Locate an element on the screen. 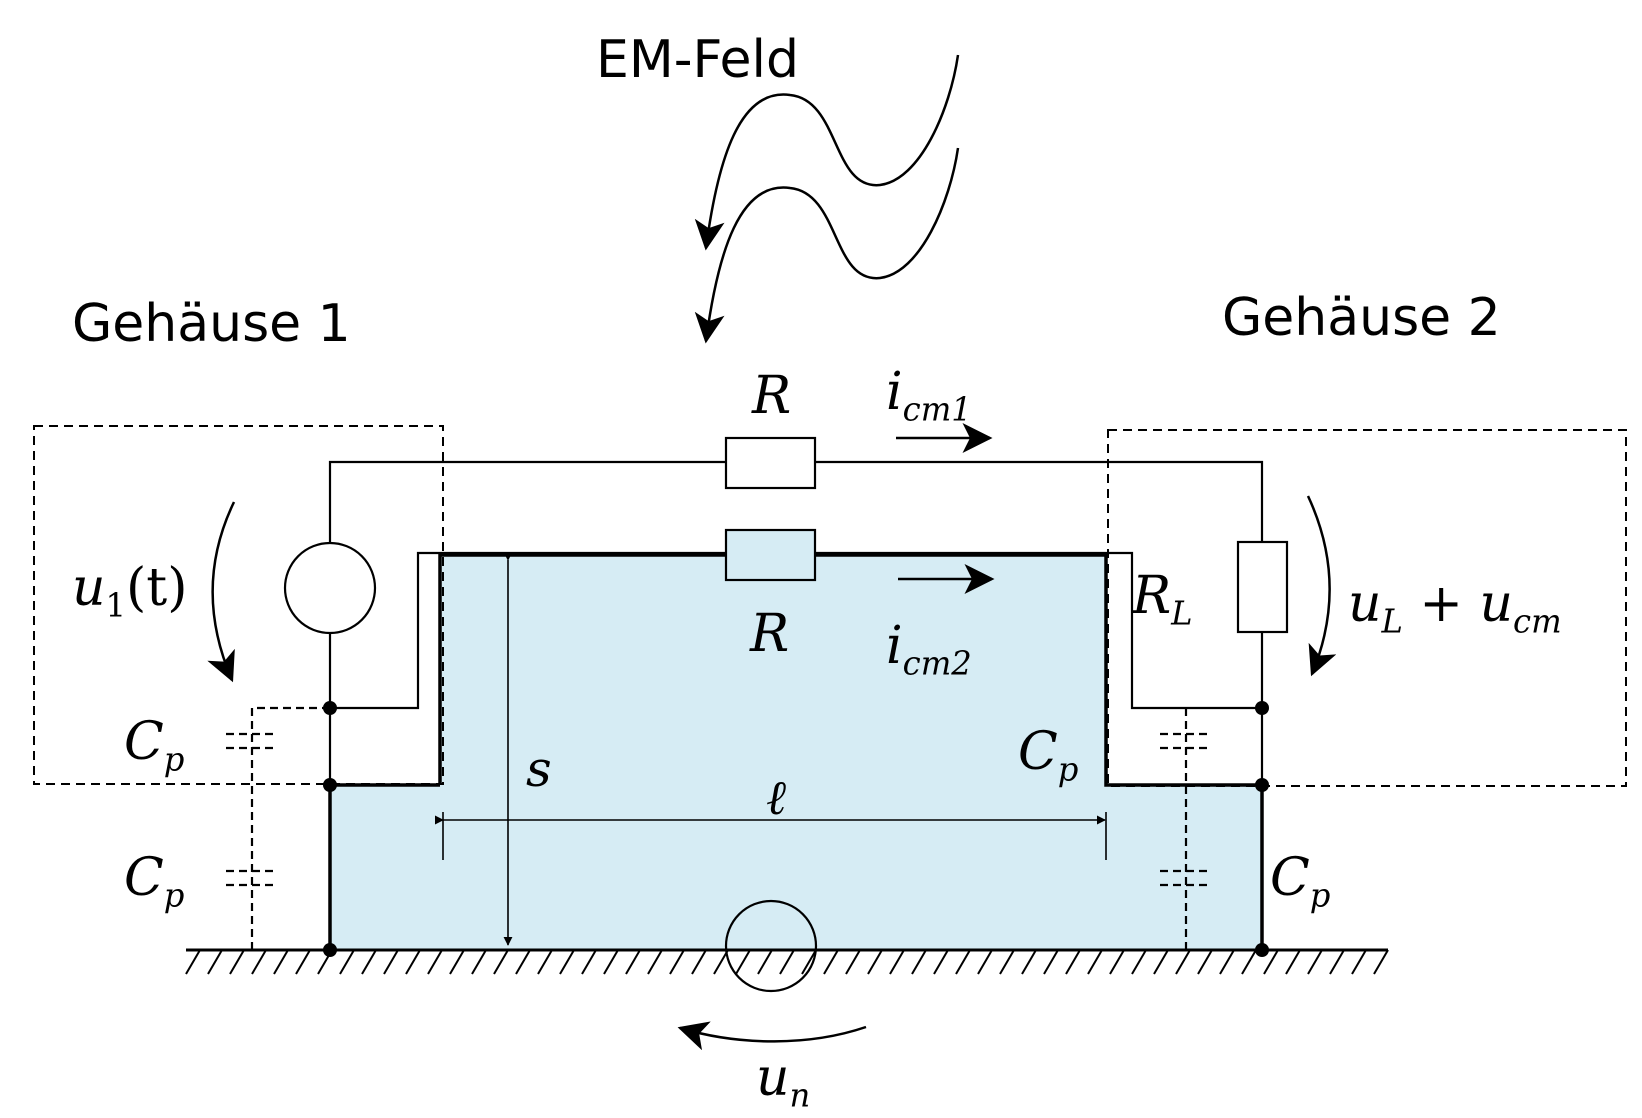 Image resolution: width=1642 pixels, height=1118 pixels. resistor-r-bottom is located at coordinates (770, 555).